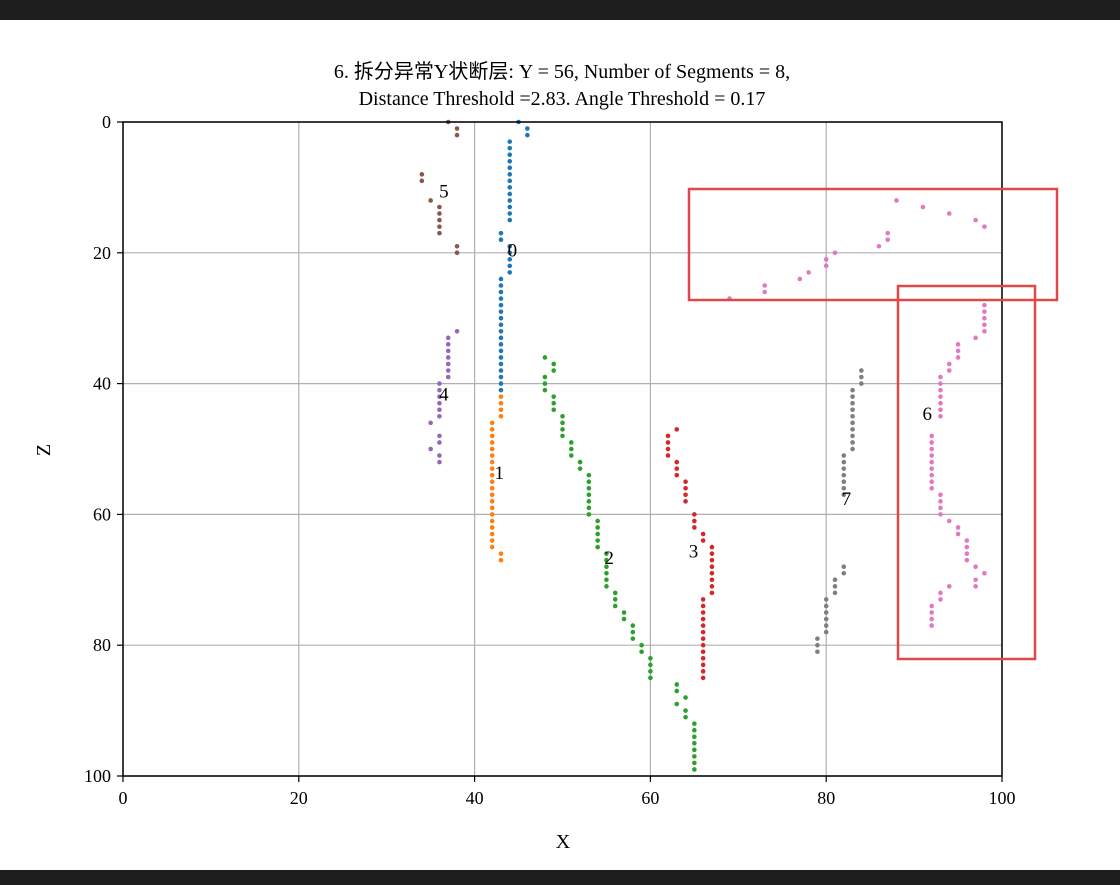 The width and height of the screenshot is (1120, 885). Describe the element at coordinates (106, 122) in the screenshot. I see `y-tick-label: 0` at that location.